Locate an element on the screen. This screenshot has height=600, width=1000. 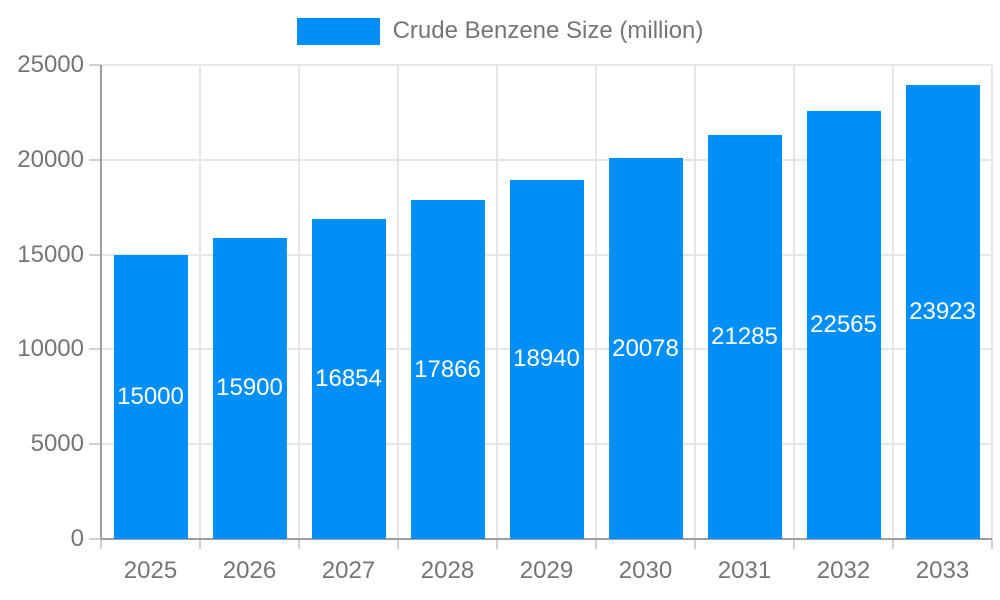
bar-value-label: 21285 is located at coordinates (744, 337).